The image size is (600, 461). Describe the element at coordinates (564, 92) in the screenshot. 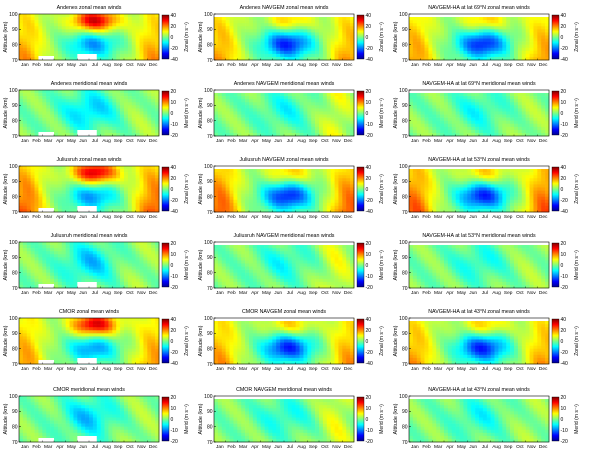

I see `colorbar-tick-label: 20` at that location.